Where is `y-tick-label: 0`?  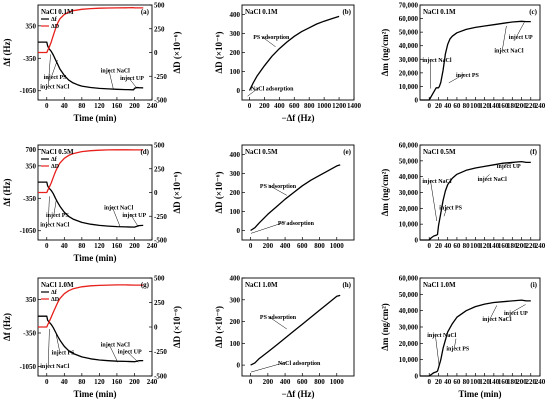 y-tick-label: 0 is located at coordinates (239, 231).